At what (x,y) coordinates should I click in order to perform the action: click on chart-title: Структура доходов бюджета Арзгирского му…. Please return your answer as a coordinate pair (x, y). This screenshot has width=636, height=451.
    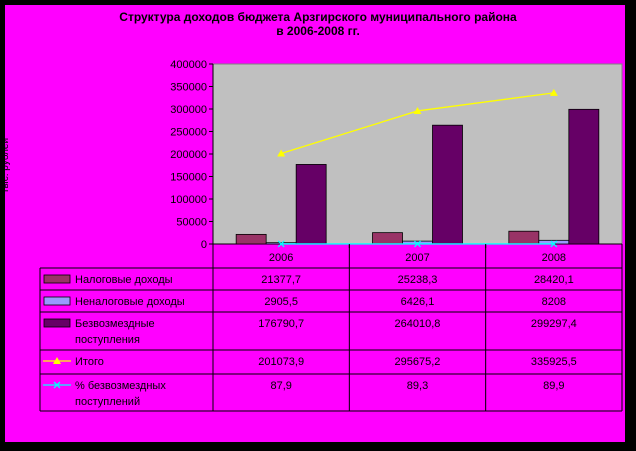
    Looking at the image, I should click on (318, 24).